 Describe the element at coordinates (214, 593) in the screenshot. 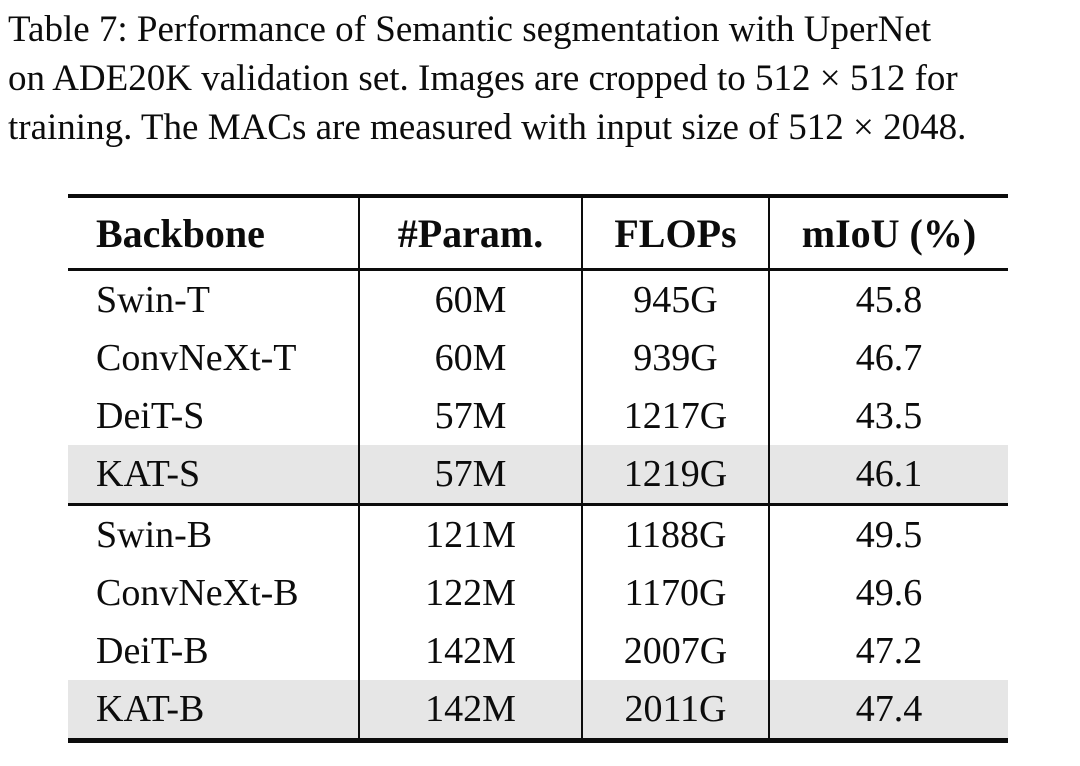

I see `cell-backbone: ConvNeXt-B` at that location.